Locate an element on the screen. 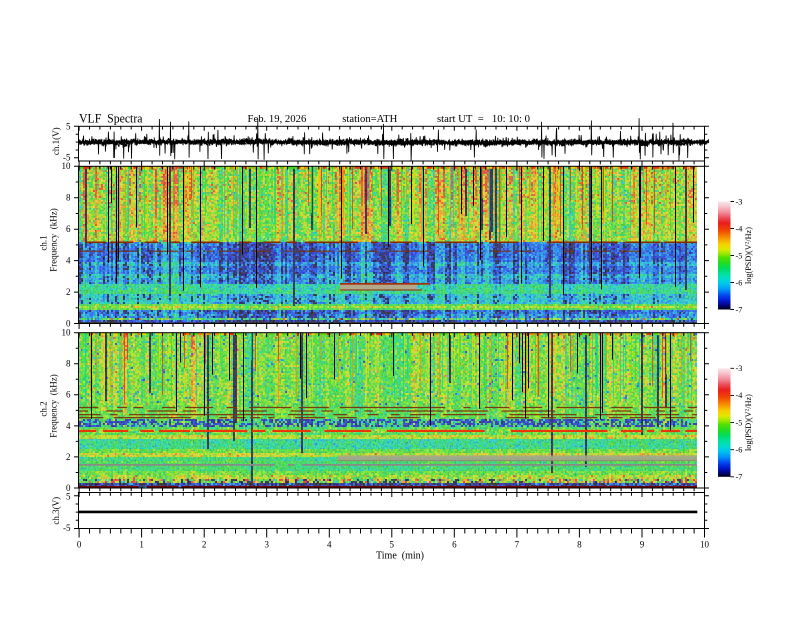 Image resolution: width=792 pixels, height=617 pixels. svg-text: start UT = 10: 10: 0 is located at coordinates (483, 119).